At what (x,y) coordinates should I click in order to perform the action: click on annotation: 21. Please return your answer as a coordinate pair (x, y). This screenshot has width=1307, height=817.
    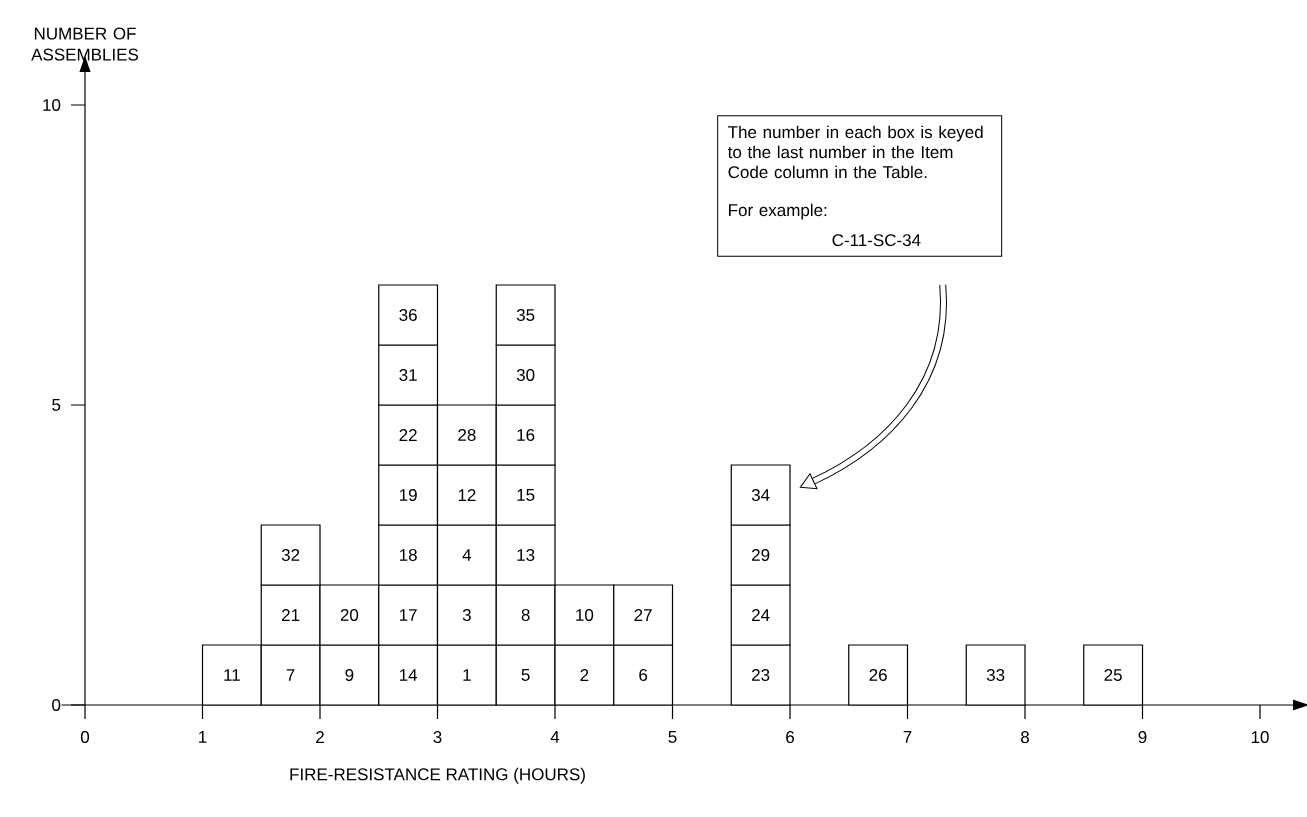
    Looking at the image, I should click on (291, 615).